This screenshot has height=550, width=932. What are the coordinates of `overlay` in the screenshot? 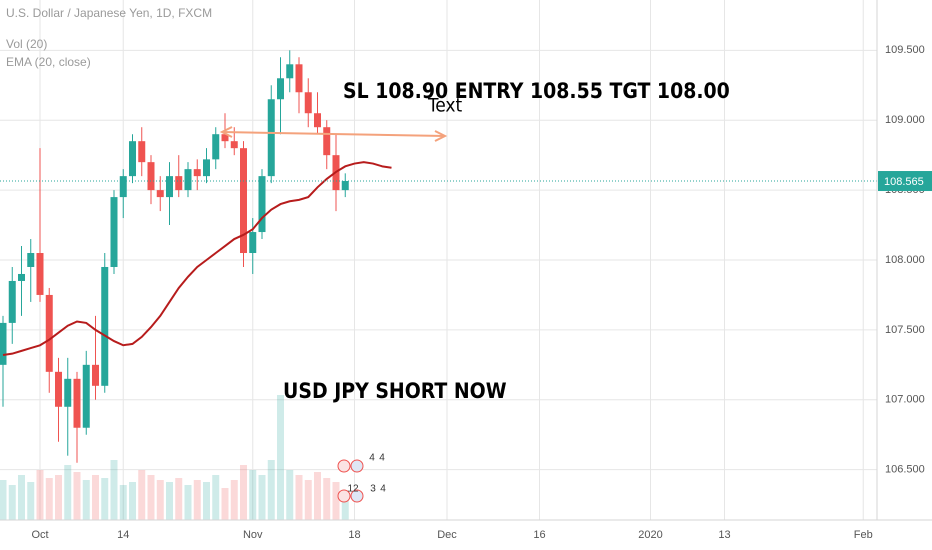 It's located at (333, 134).